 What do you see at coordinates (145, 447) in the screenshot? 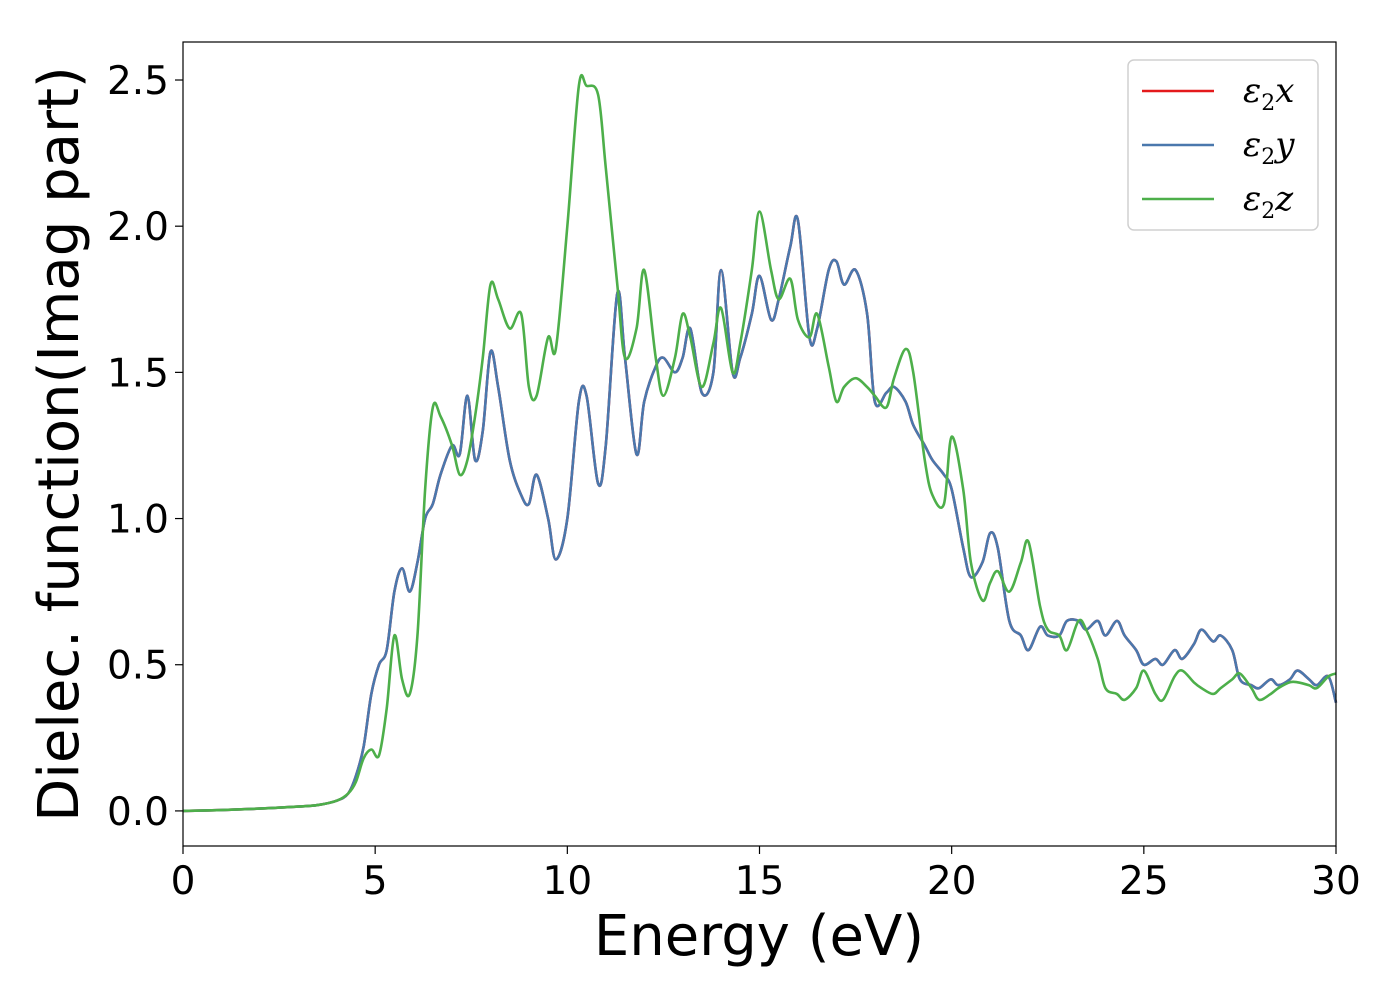
I see `y-axis: 0.0 0.5 1.0 1.5 2.0 2.5` at bounding box center [145, 447].